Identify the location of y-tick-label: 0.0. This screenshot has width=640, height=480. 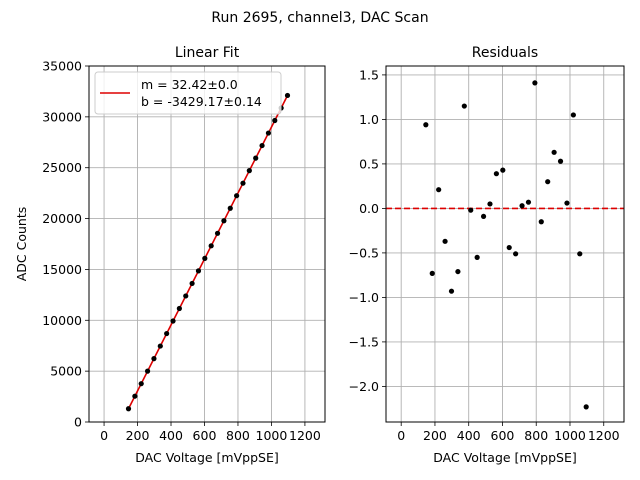
(369, 208).